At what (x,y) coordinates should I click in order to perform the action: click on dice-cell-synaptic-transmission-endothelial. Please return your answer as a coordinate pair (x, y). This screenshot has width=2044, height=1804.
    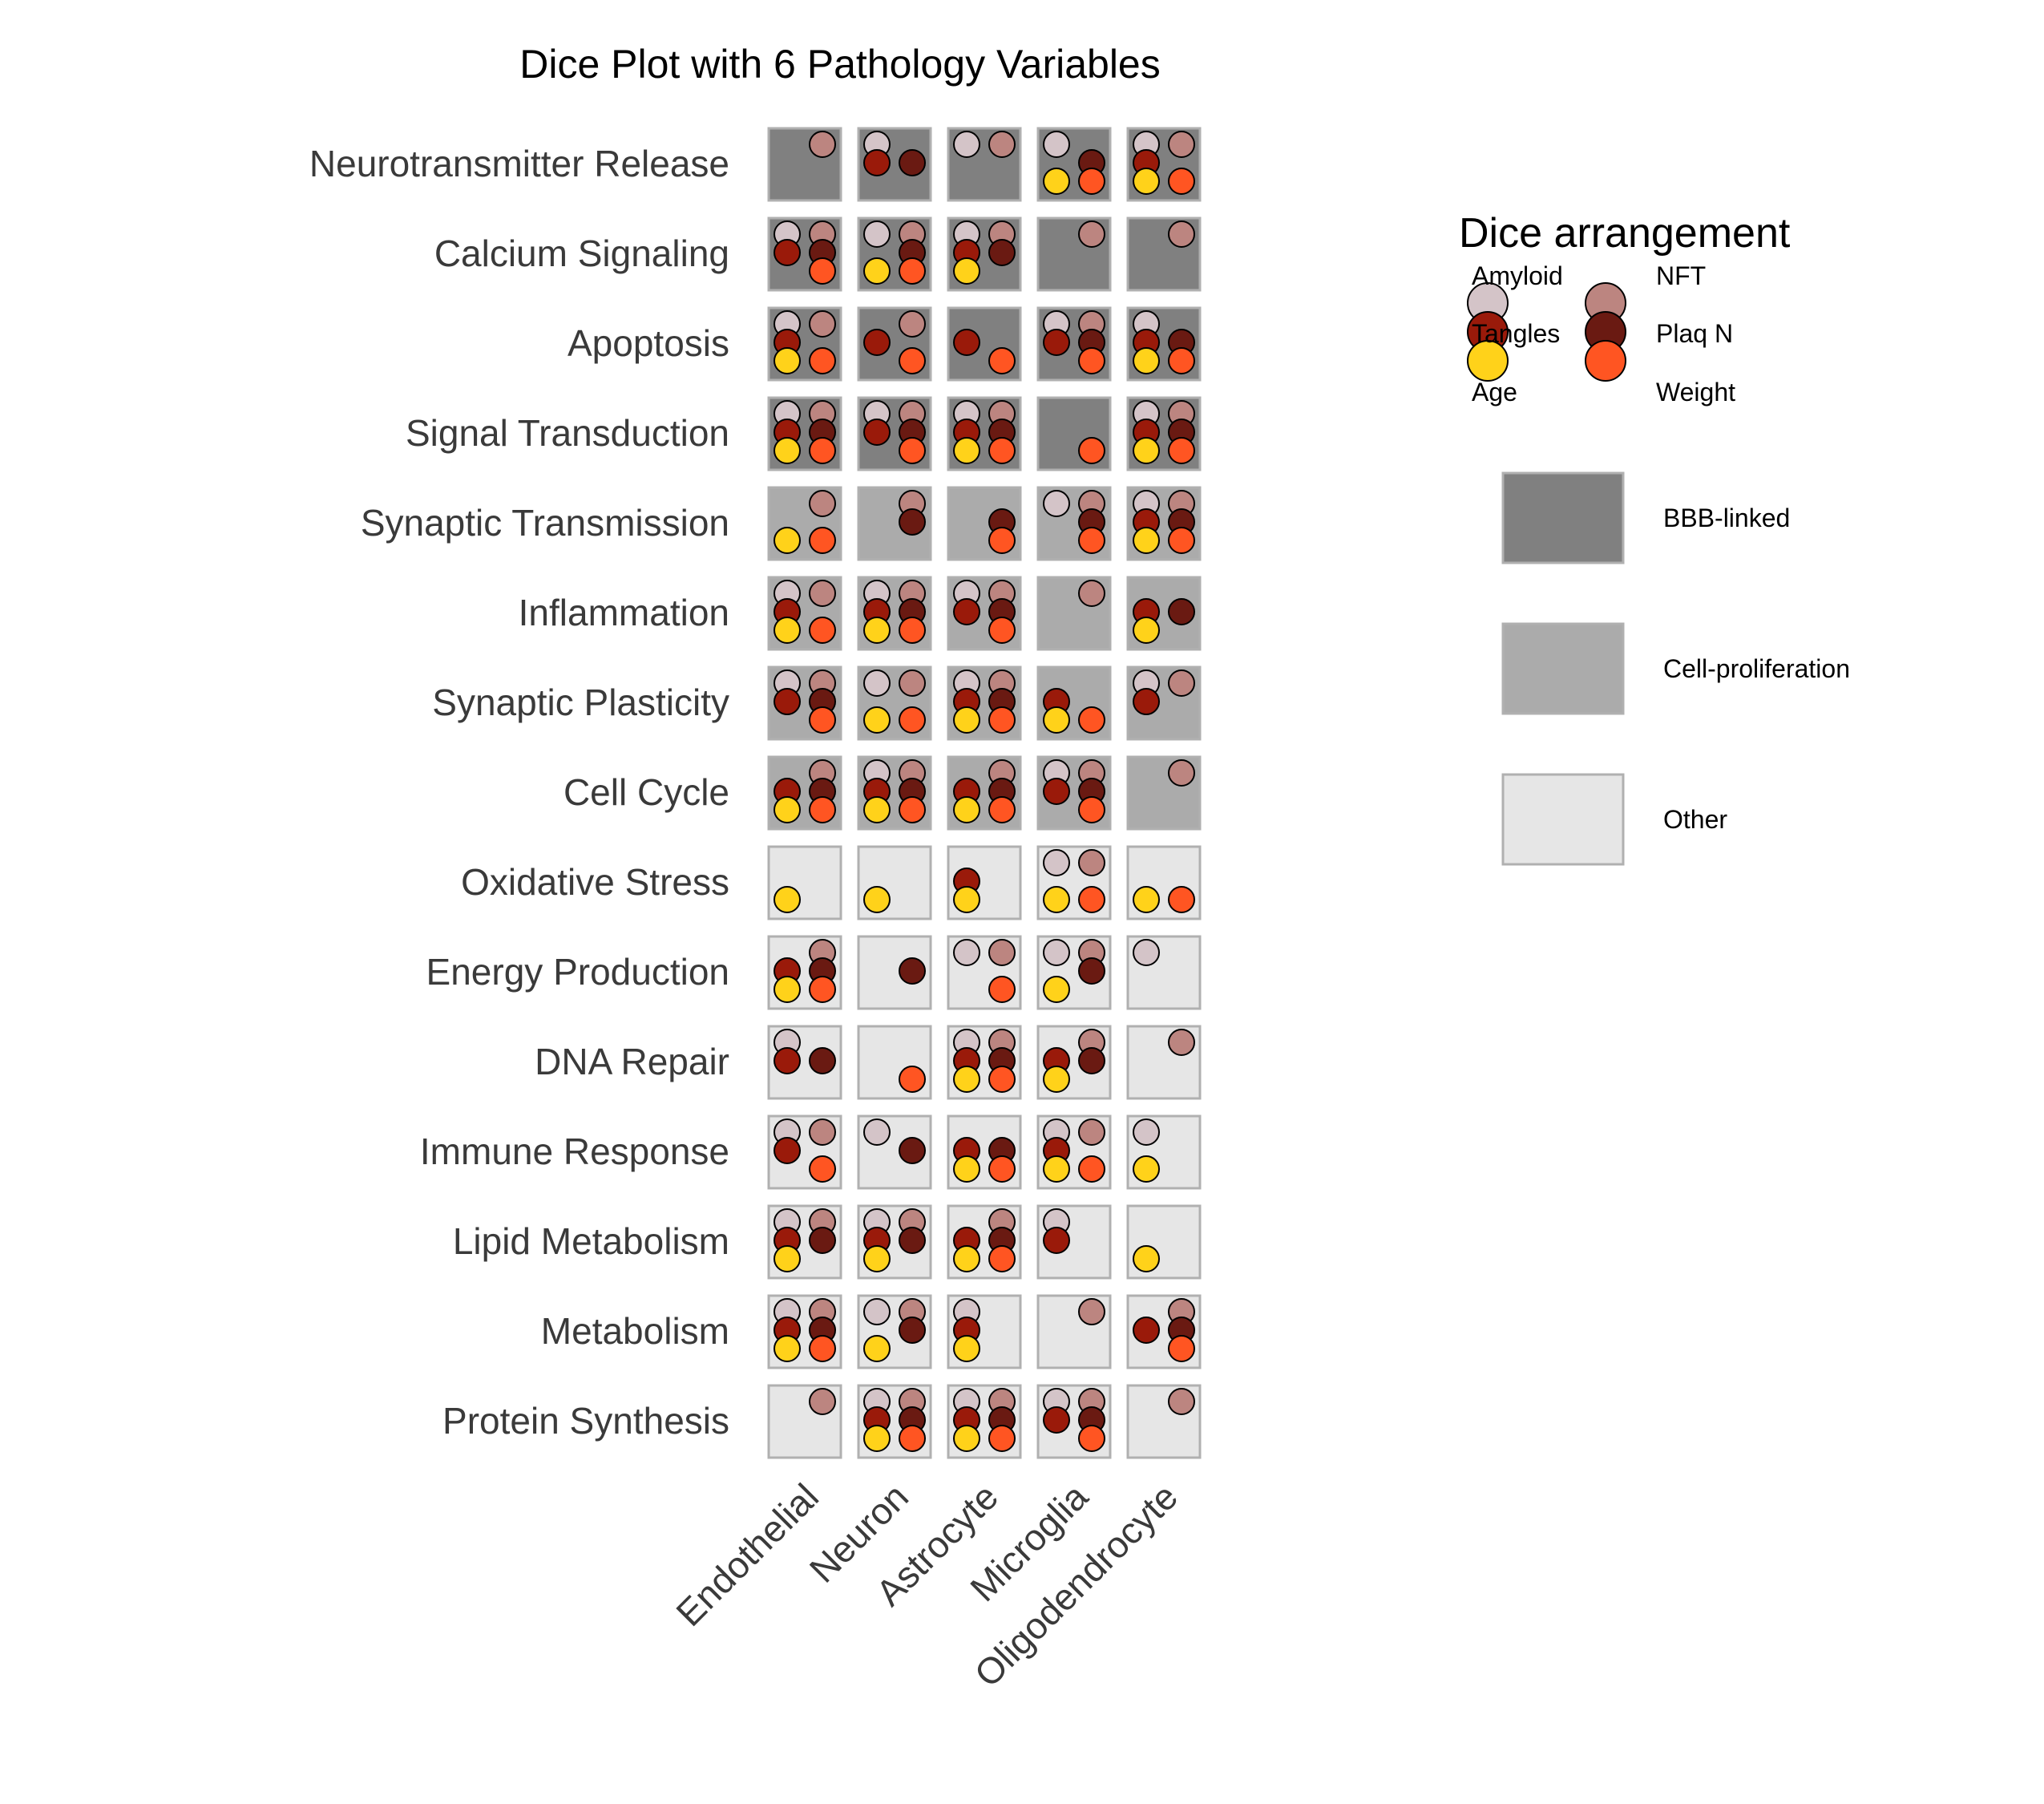
    Looking at the image, I should click on (804, 524).